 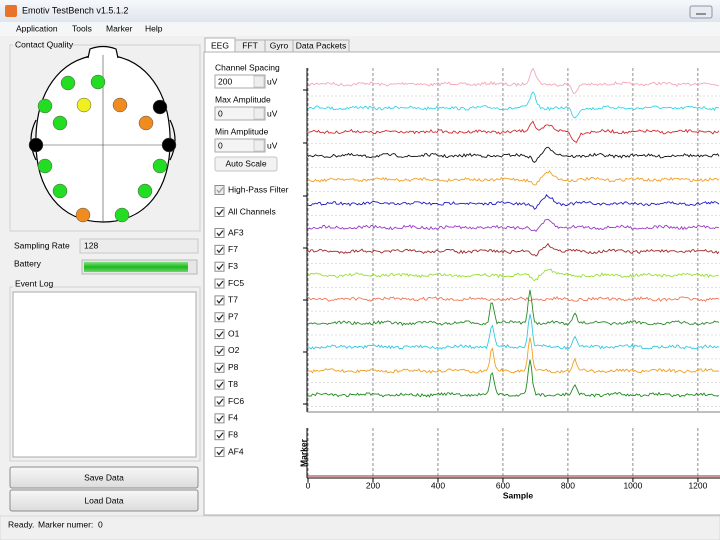 I want to click on sampling-rate-value: 128, so click(x=91, y=245).